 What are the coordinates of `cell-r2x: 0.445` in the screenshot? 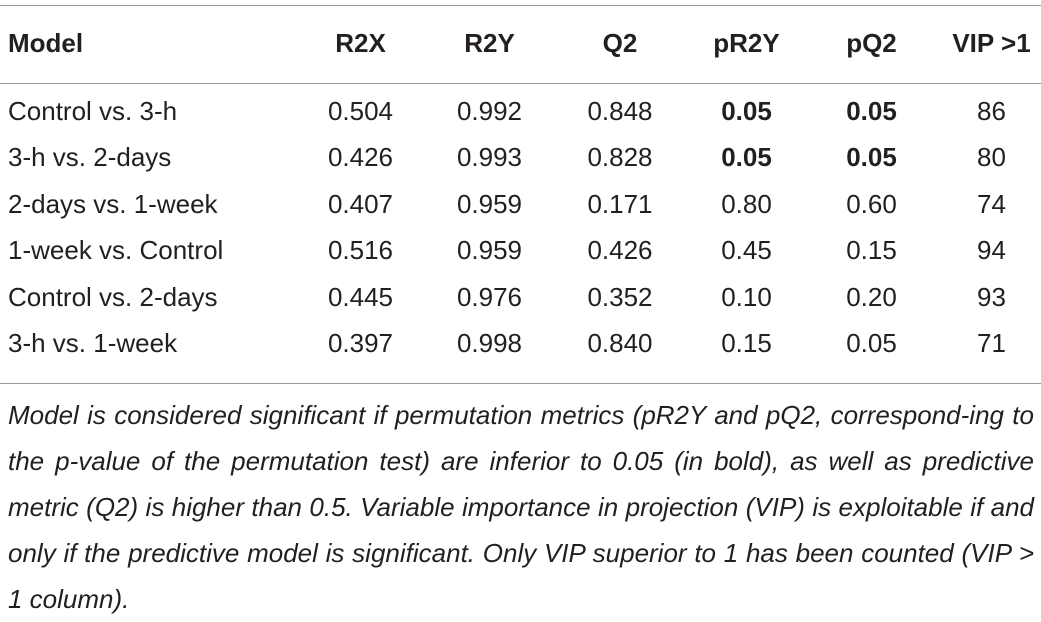 It's located at (360, 296).